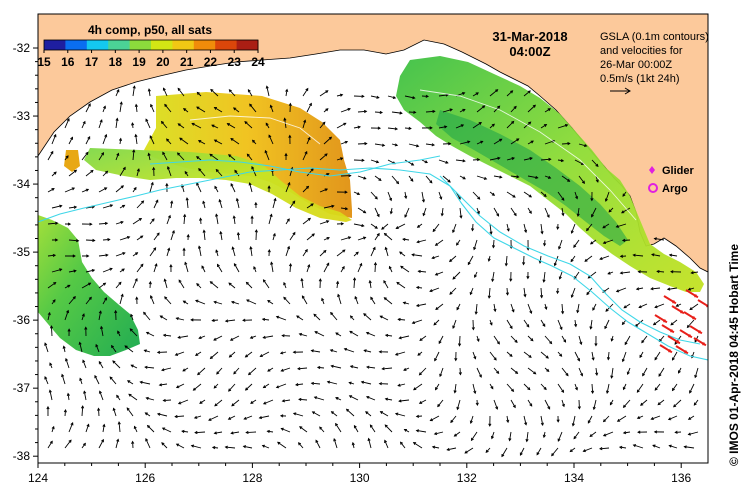  What do you see at coordinates (529, 51) in the screenshot?
I see `header-time: 04:00Z` at bounding box center [529, 51].